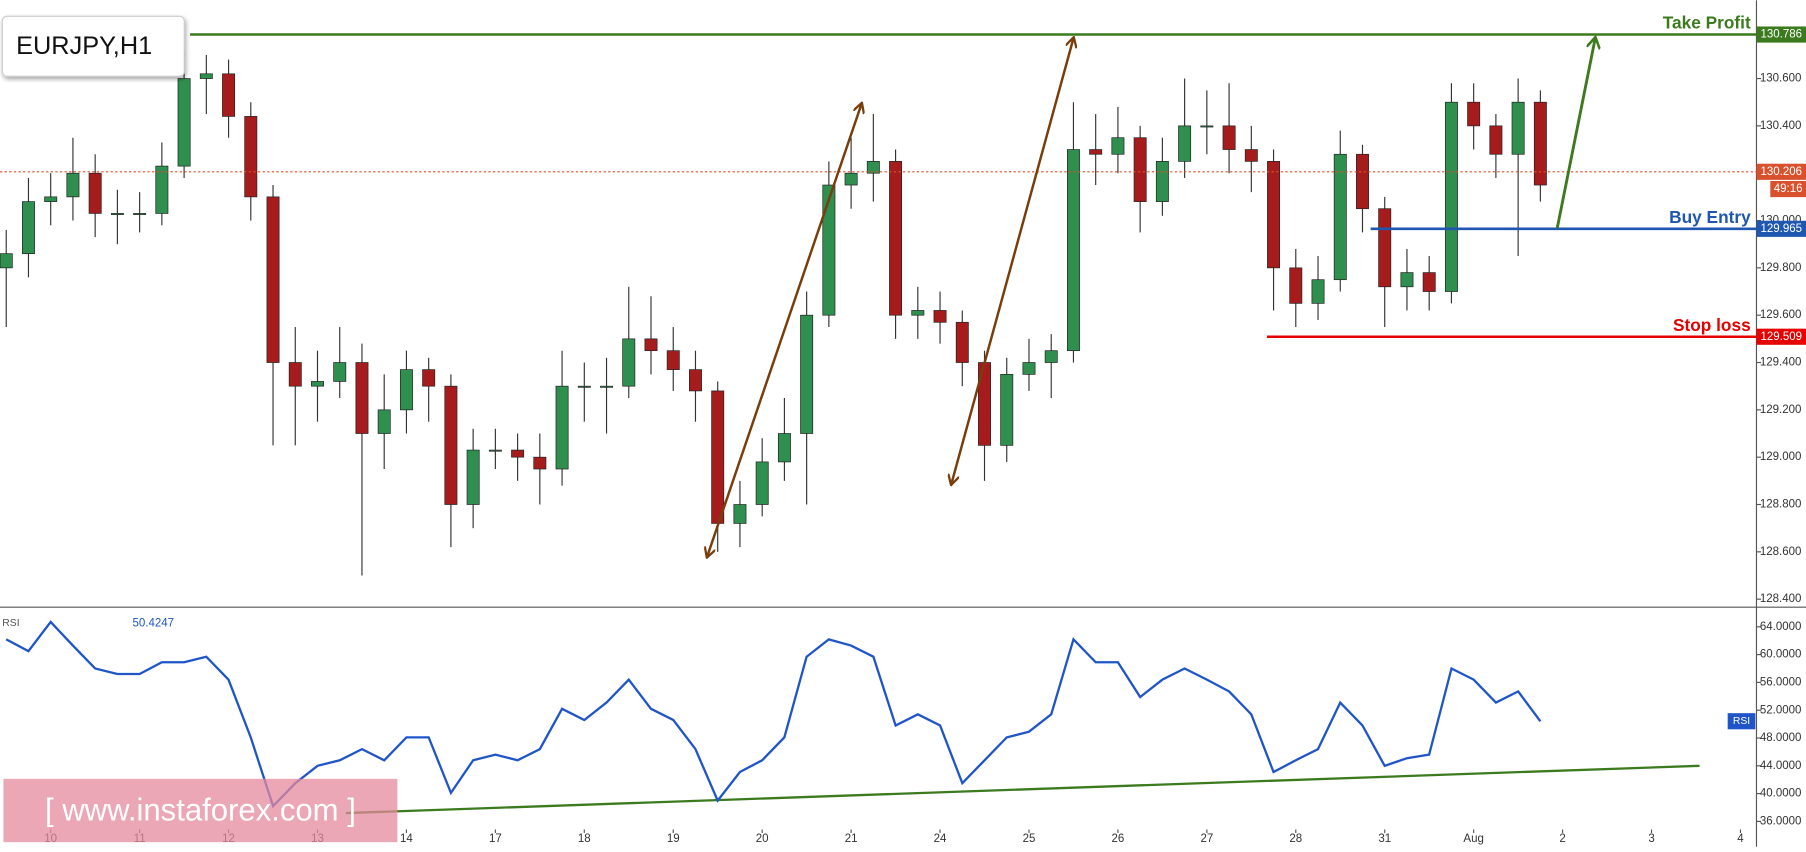  Describe the element at coordinates (1707, 23) in the screenshot. I see `level-name: Take Profit` at that location.